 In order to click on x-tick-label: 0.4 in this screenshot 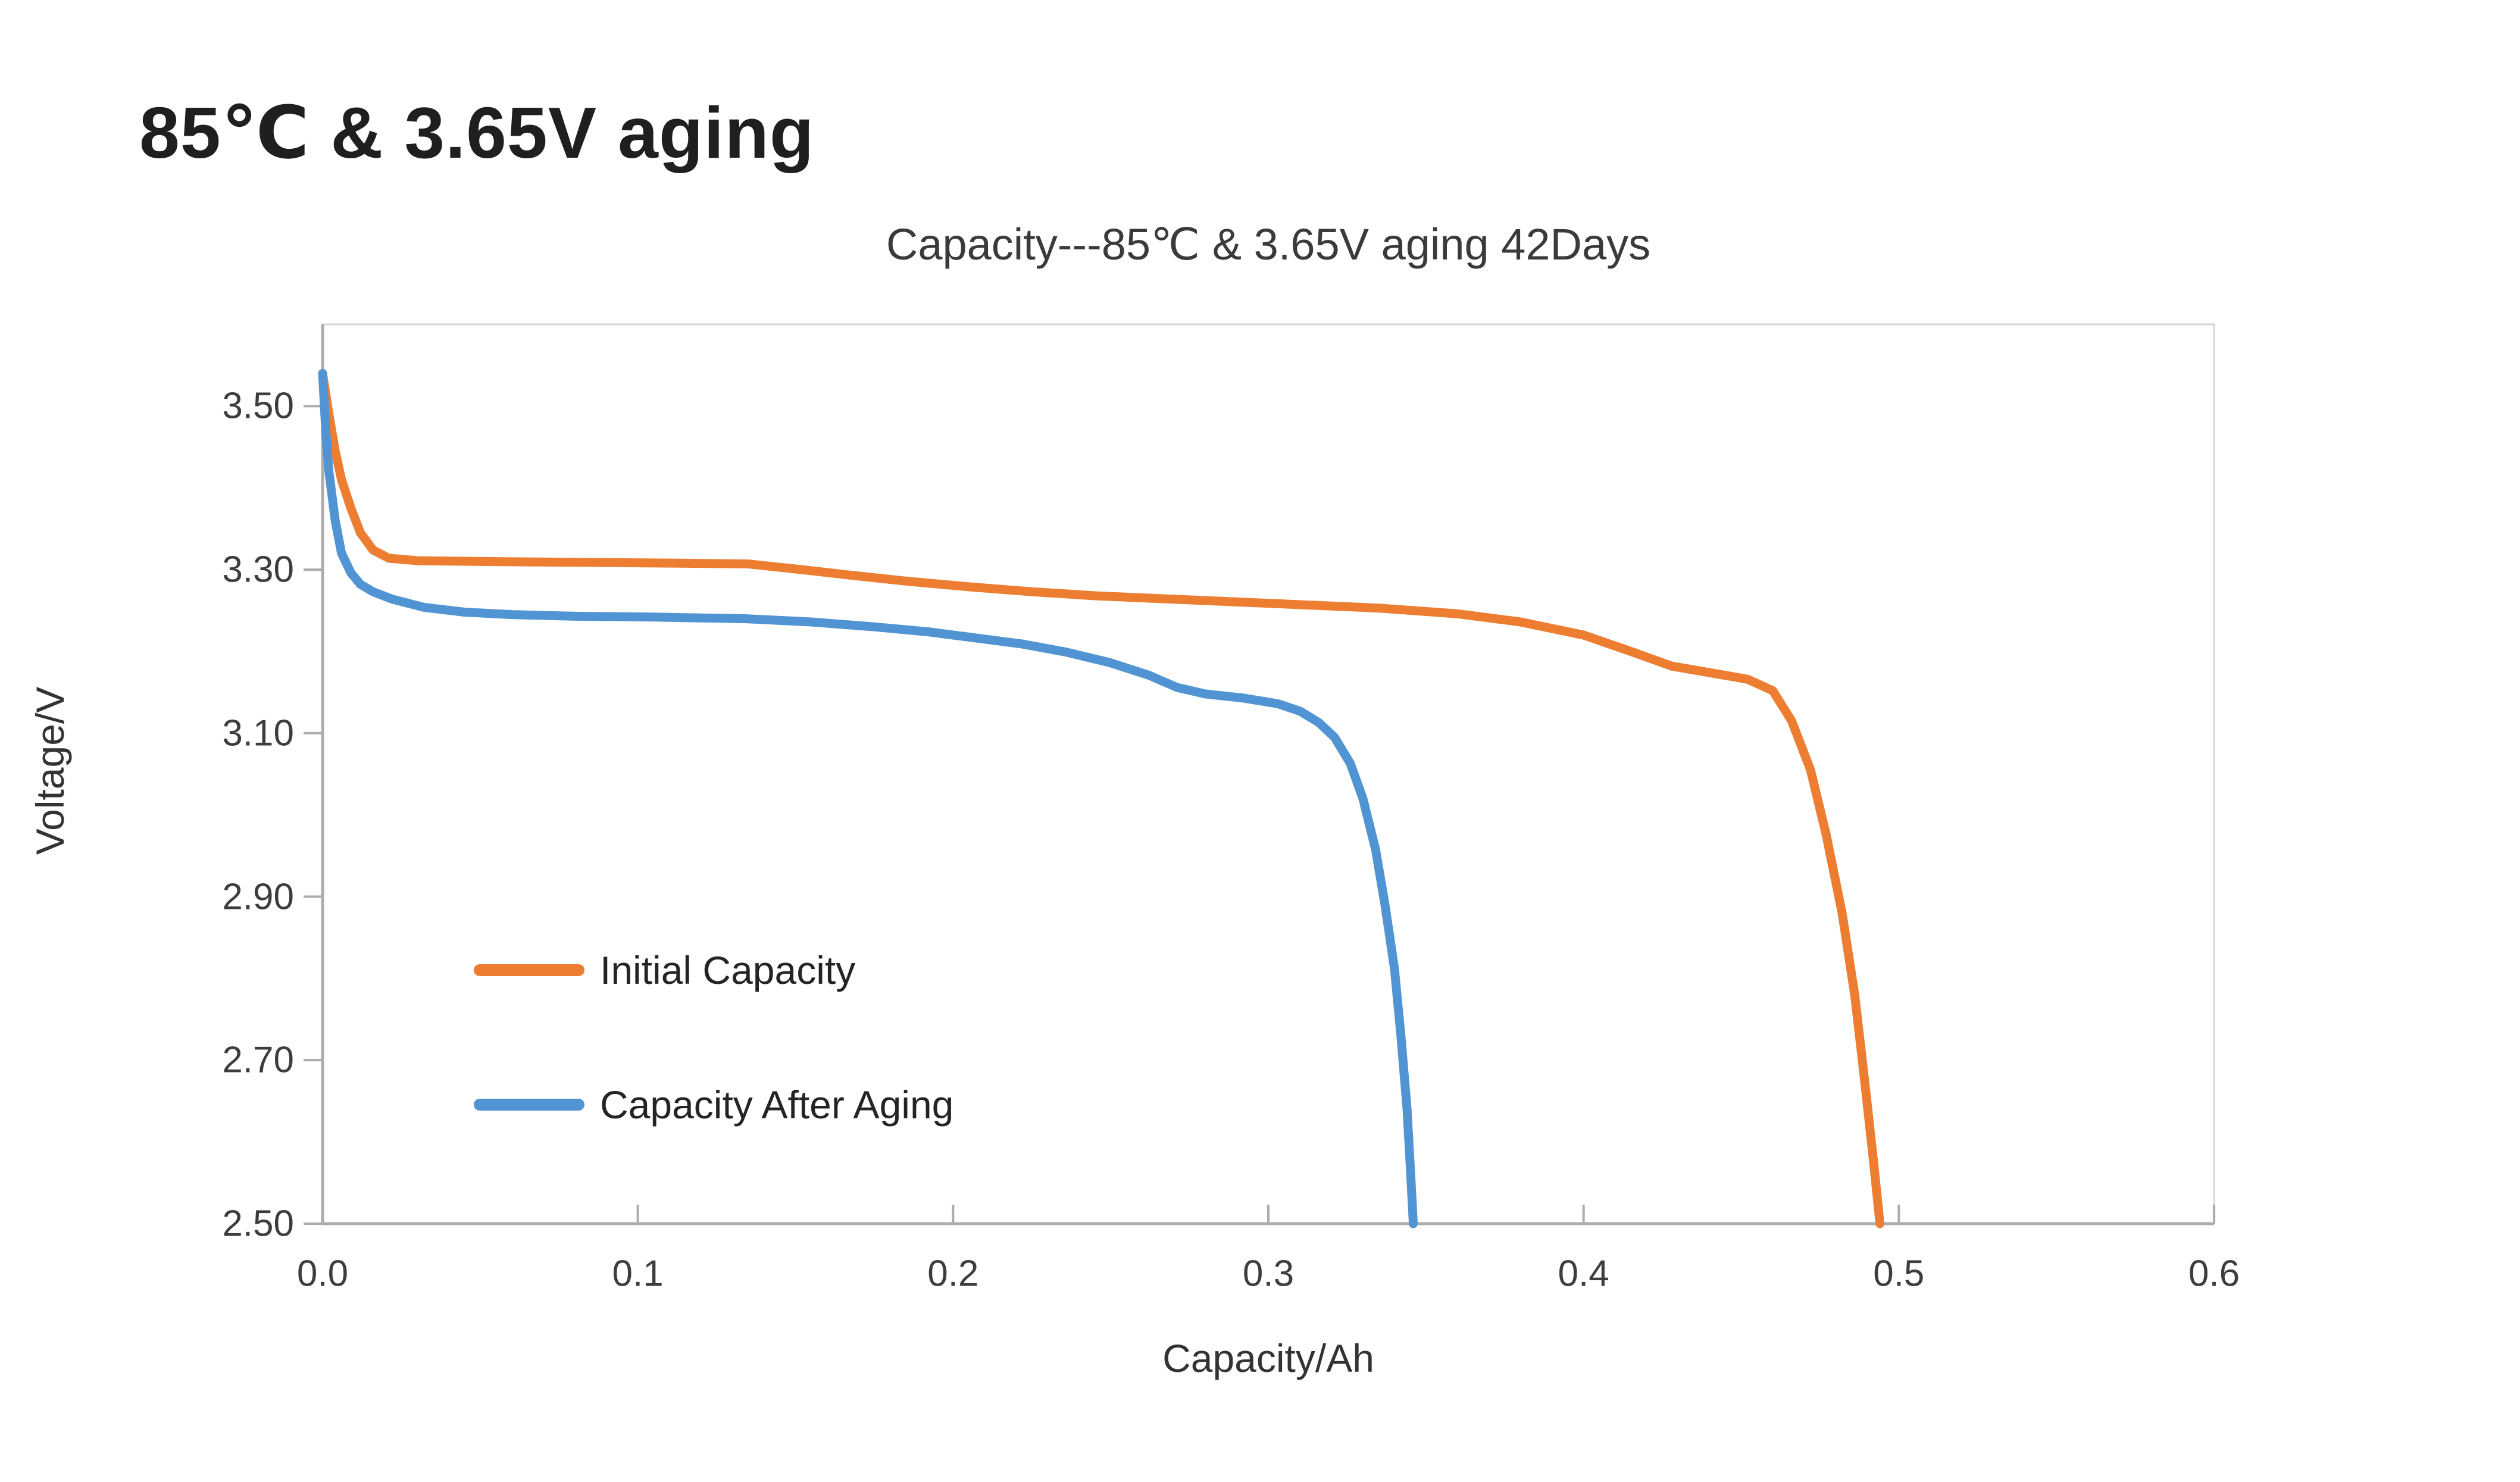, I will do `click(1583, 1274)`.